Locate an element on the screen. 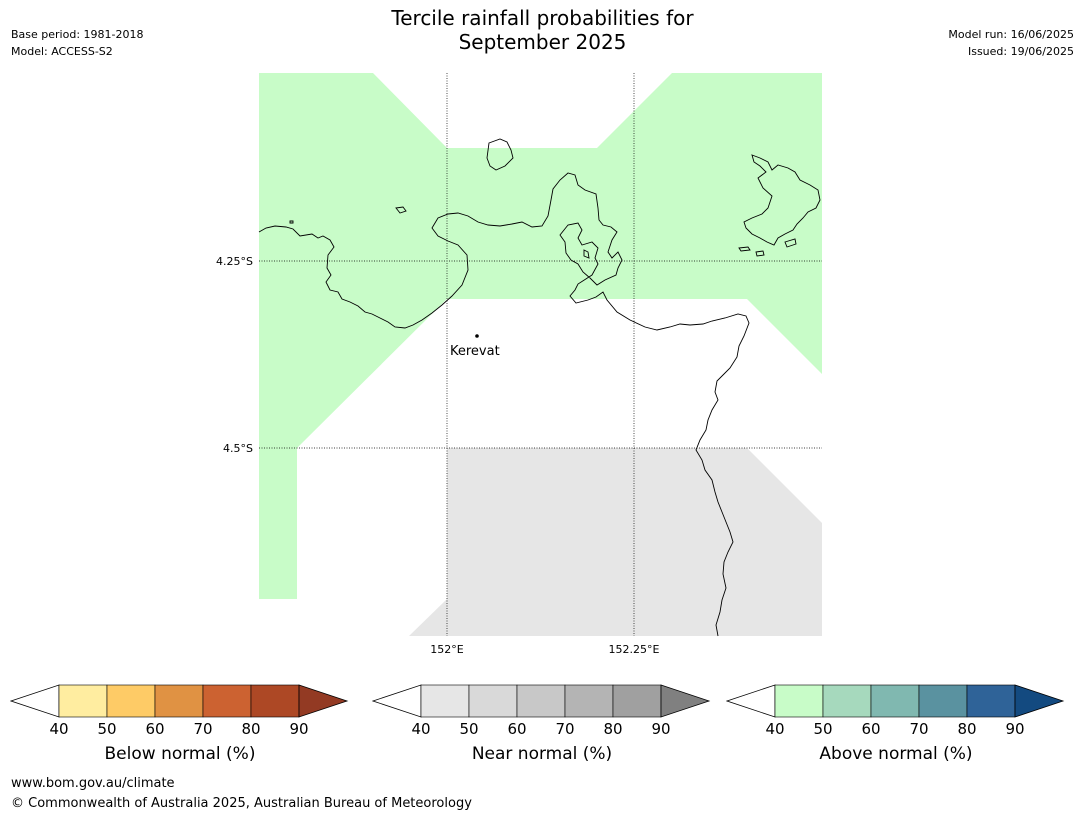 The height and width of the screenshot is (816, 1085). near-normal-ticks: 40 50 60 70 80 90 is located at coordinates (542, 730).